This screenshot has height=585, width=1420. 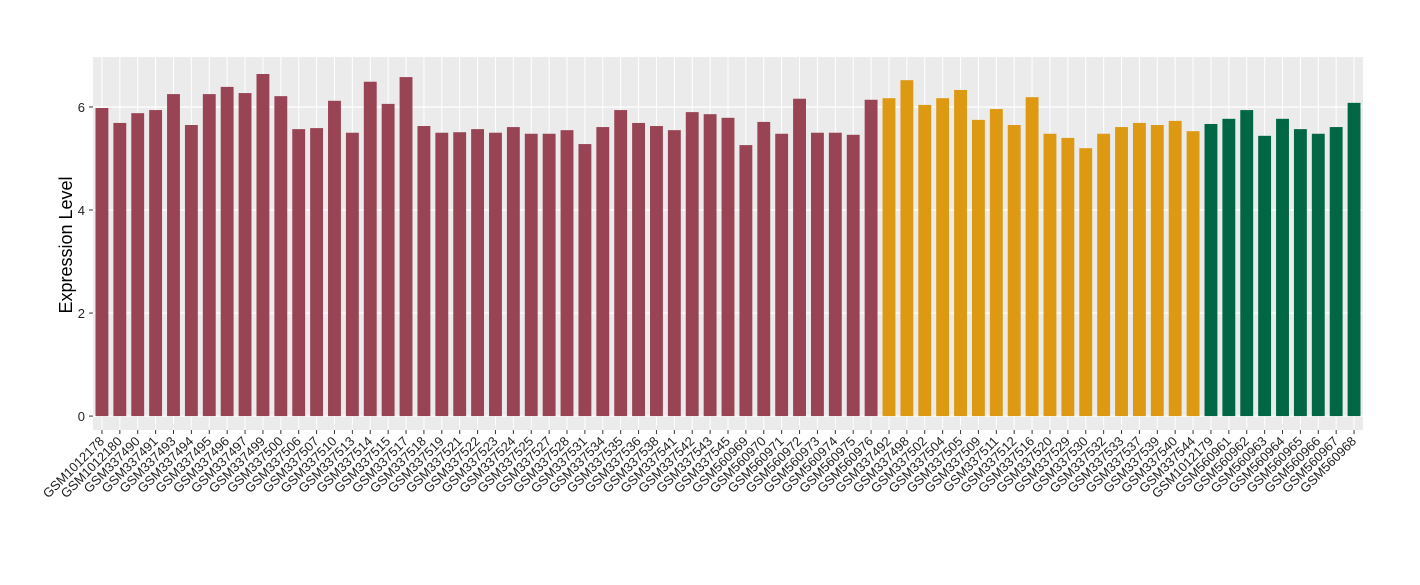 I want to click on y-tick-label: 4, so click(x=81, y=210).